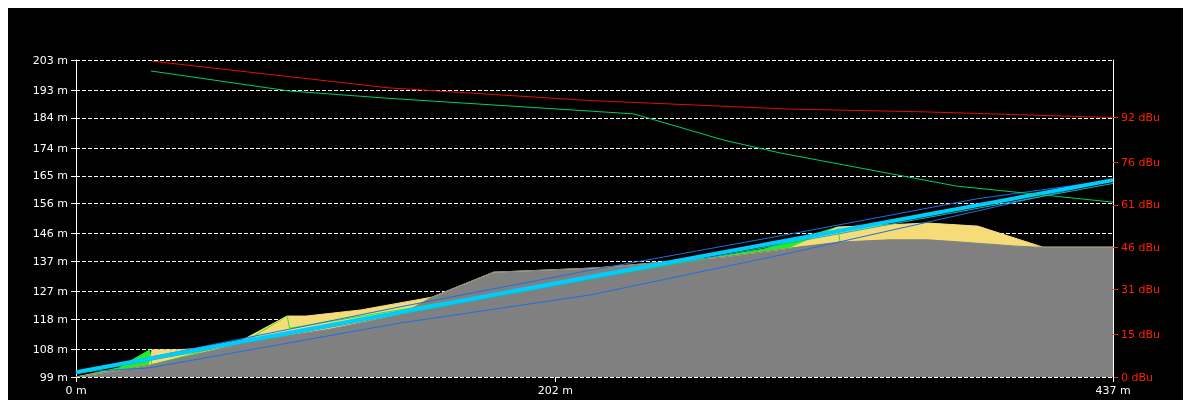  I want to click on y2-tick-label: 61 dBu, so click(1140, 205).